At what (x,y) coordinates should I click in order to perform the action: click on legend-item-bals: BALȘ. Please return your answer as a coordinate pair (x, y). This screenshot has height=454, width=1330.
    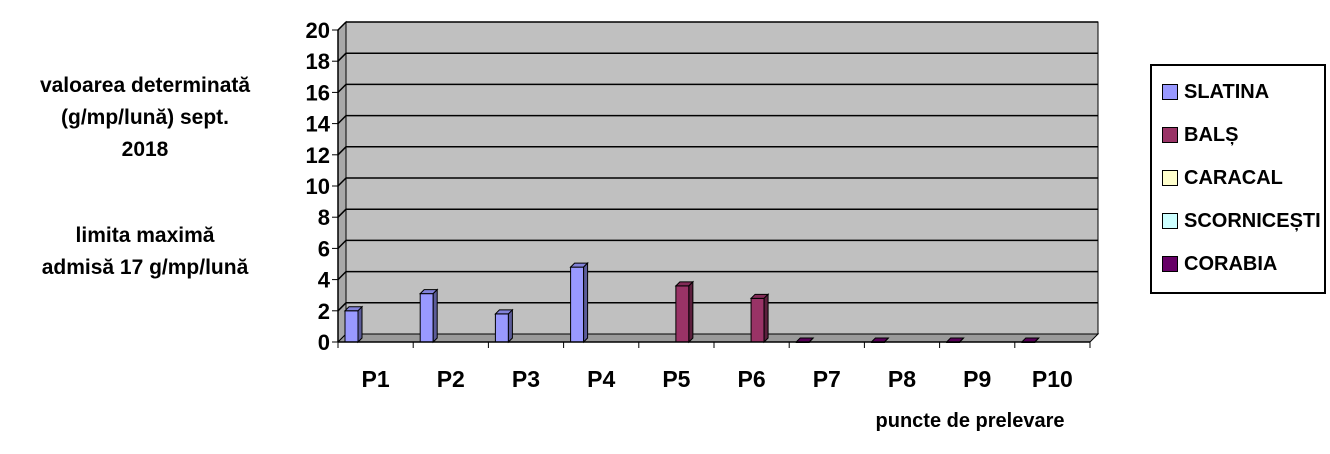
    Looking at the image, I should click on (1200, 135).